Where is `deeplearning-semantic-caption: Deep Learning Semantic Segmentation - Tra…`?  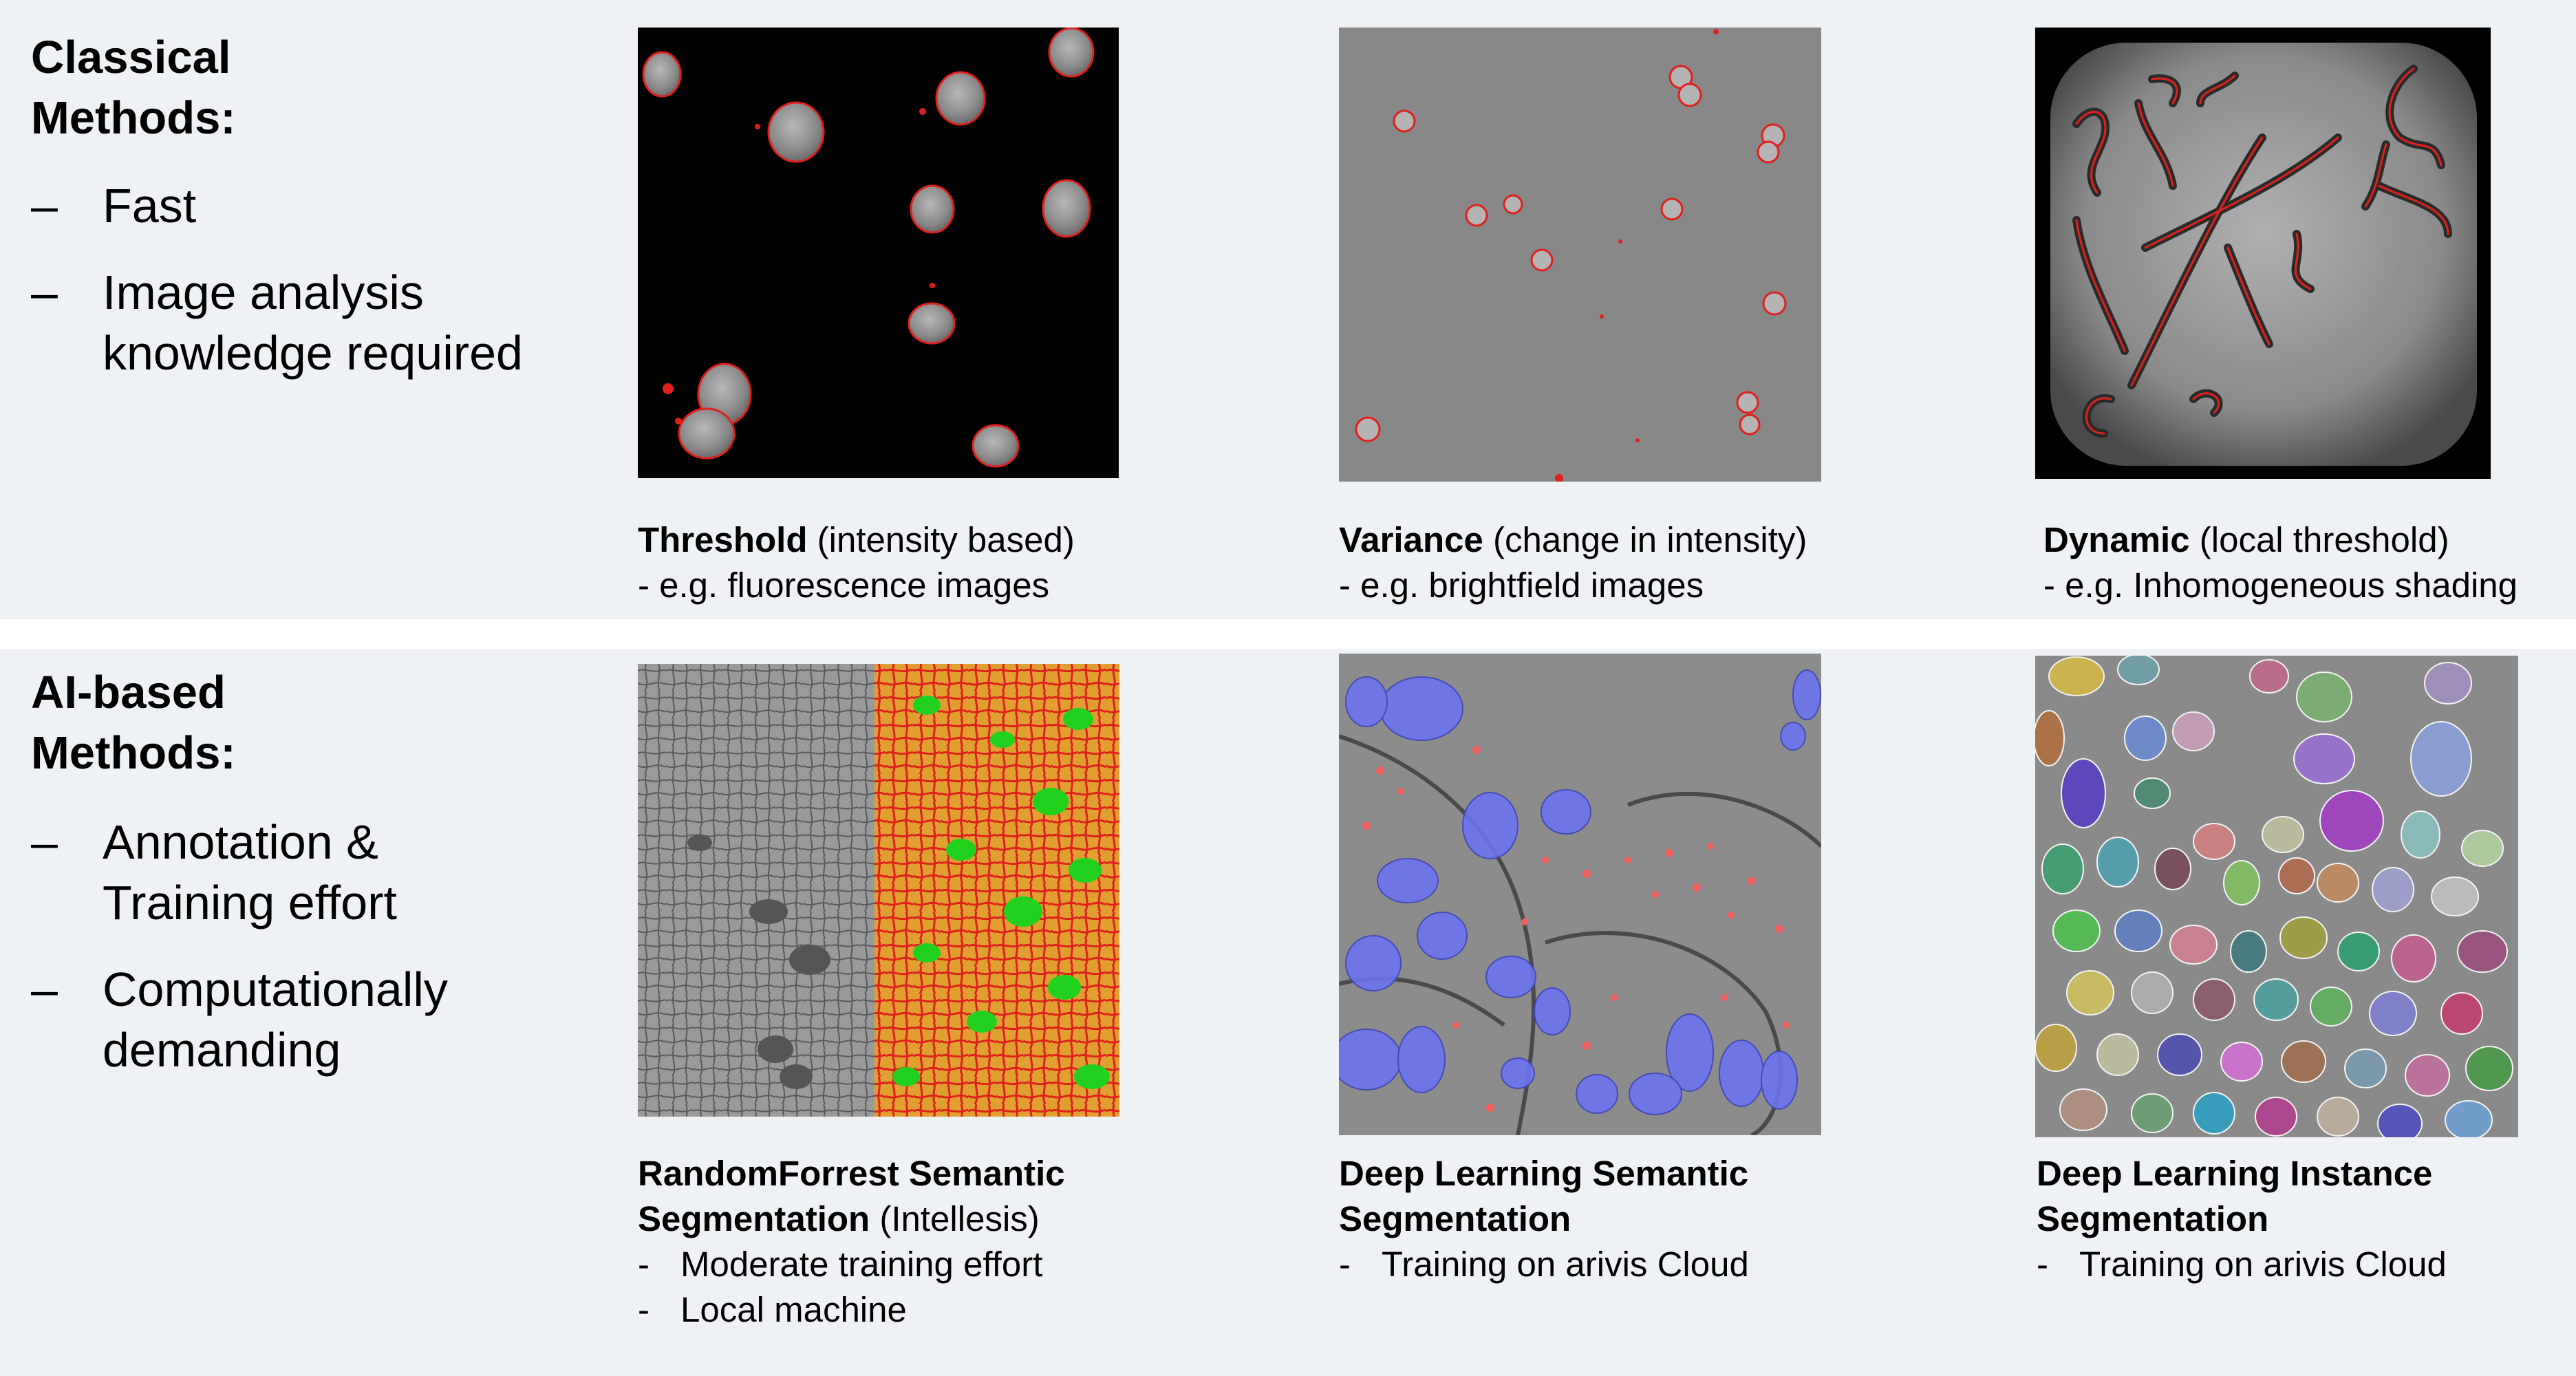 deeplearning-semantic-caption: Deep Learning Semantic Segmentation - Tra… is located at coordinates (1544, 1219).